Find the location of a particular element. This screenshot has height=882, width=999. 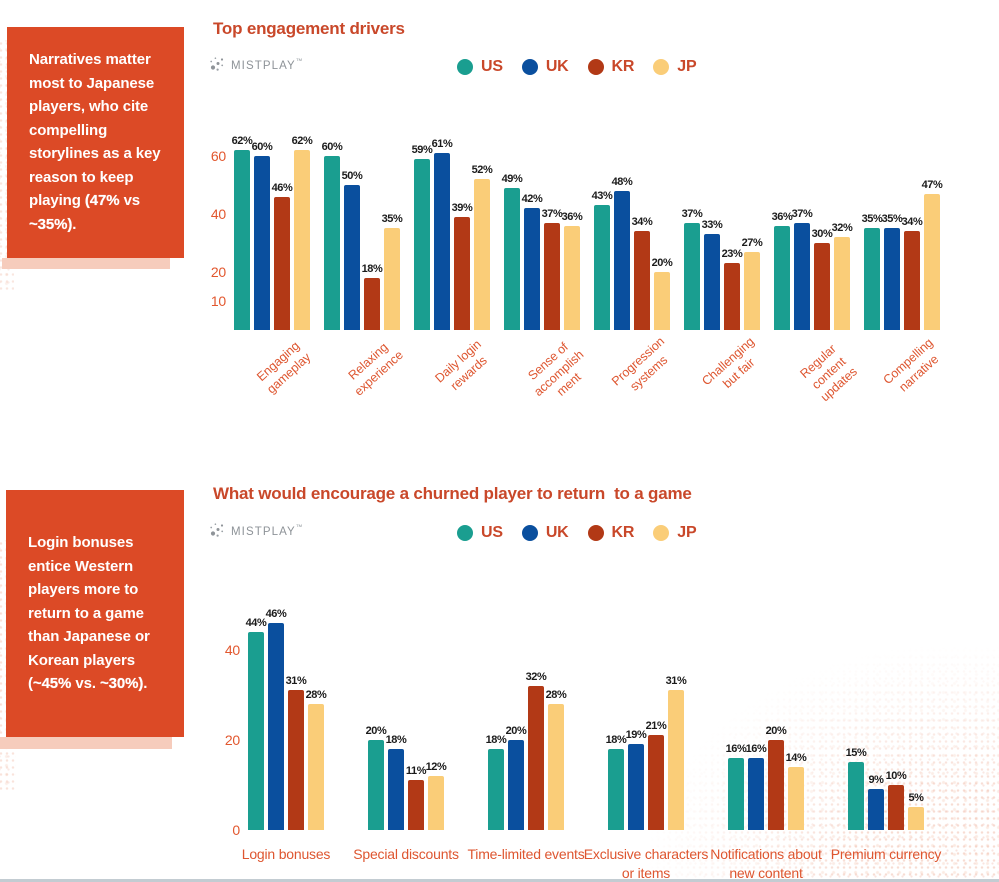

x-category-label: Exclusive characters or items is located at coordinates (646, 863).